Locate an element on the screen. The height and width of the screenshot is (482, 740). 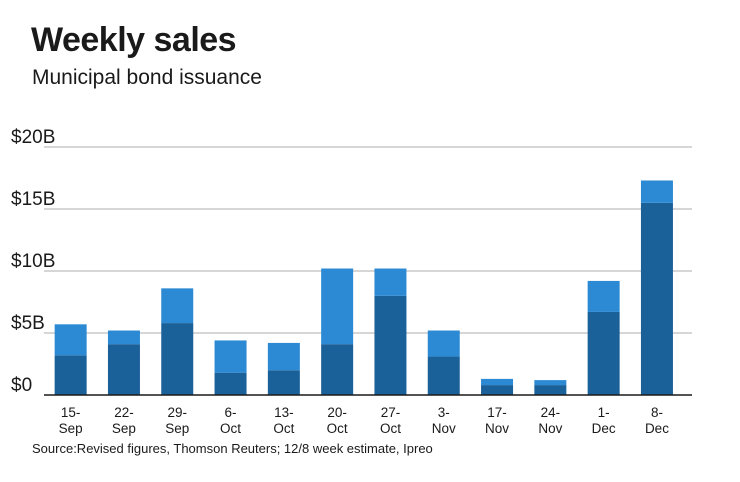
x-tick-label: 8- is located at coordinates (657, 412).